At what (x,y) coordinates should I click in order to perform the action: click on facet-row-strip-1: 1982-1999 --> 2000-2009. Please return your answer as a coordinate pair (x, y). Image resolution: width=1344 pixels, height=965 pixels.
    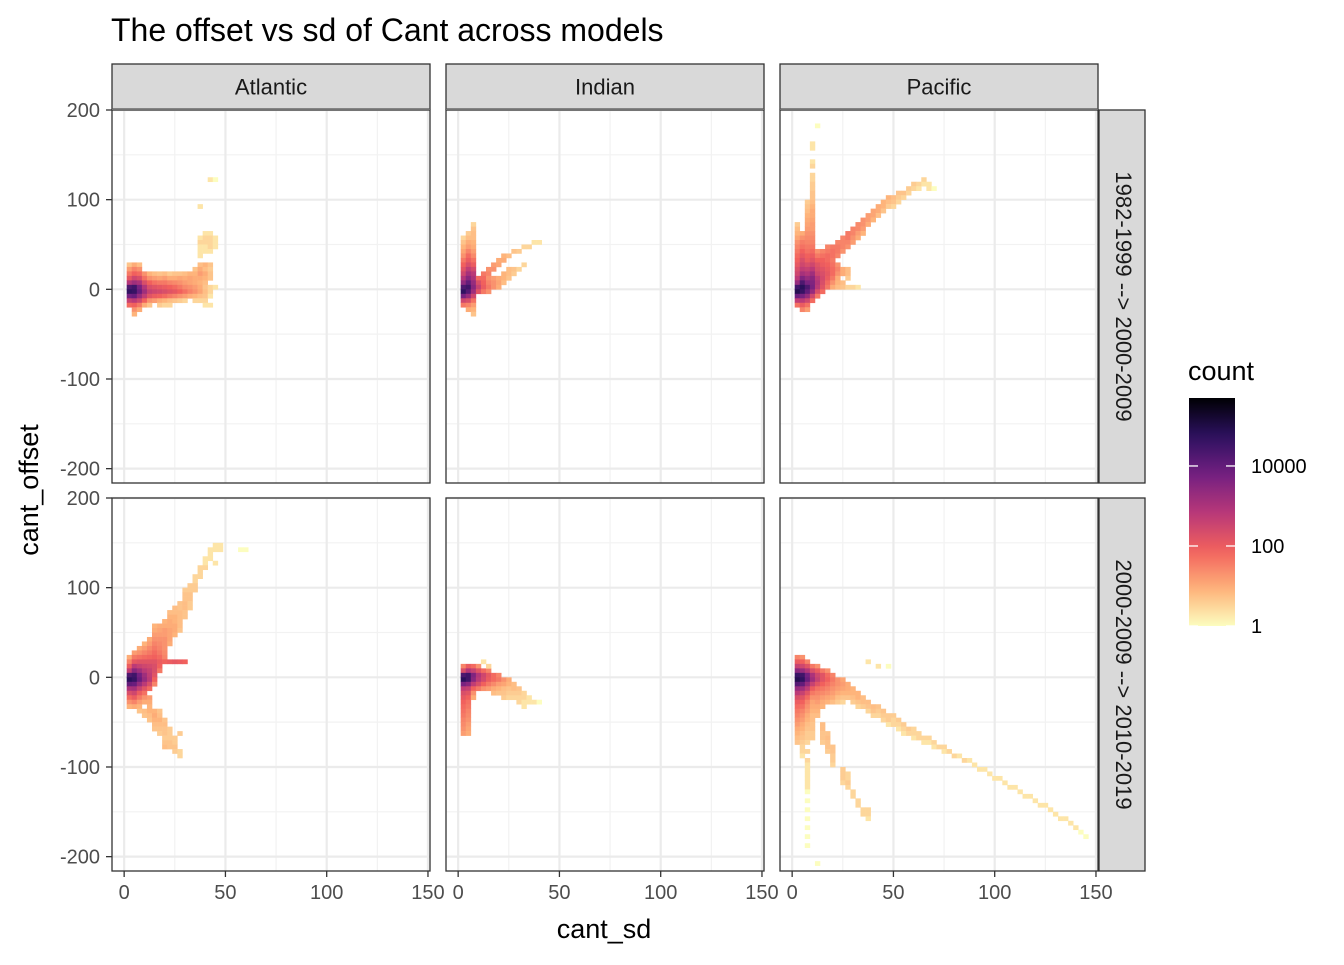
    Looking at the image, I should click on (1122, 296).